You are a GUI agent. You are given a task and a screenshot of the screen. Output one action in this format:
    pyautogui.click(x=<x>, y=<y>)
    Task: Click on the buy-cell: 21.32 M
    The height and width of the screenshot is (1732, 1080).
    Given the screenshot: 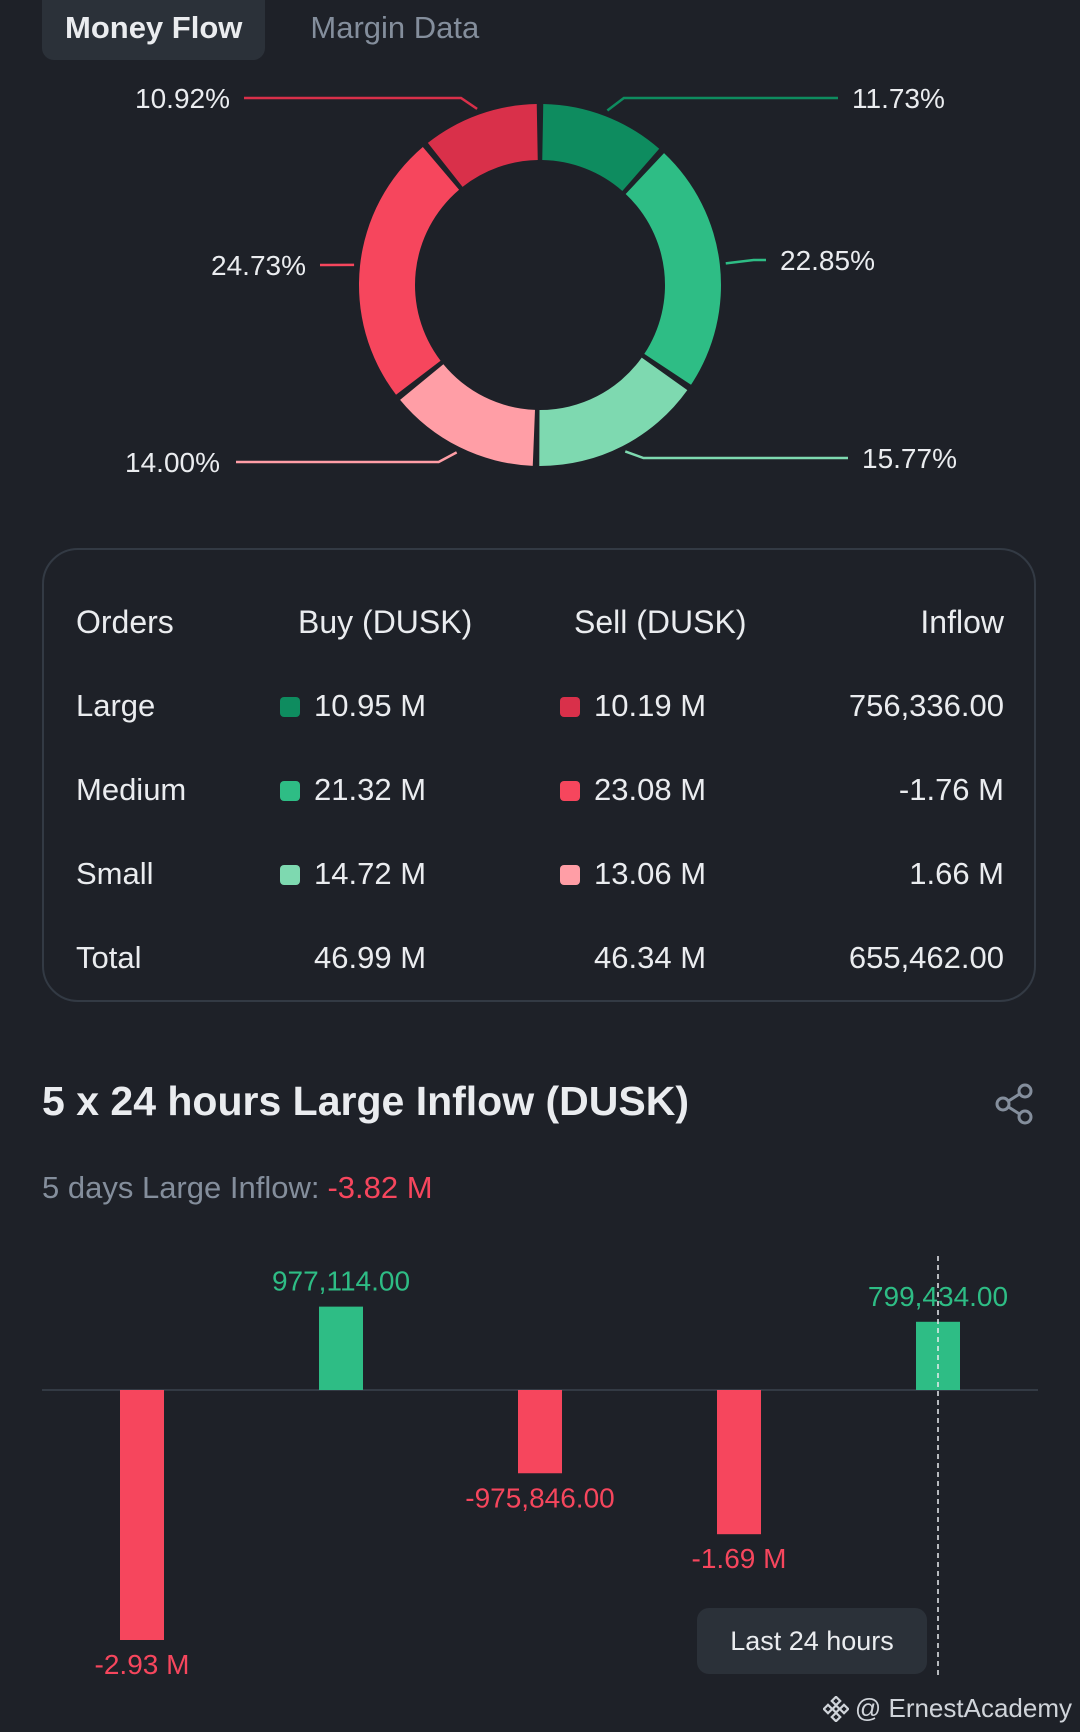 What is the action you would take?
    pyautogui.click(x=353, y=790)
    